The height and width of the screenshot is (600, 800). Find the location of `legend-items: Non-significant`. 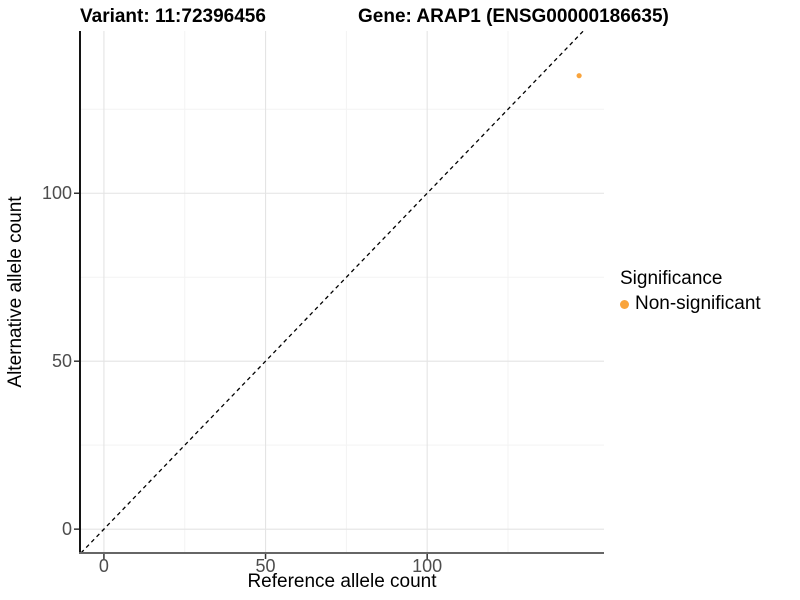

legend-items: Non-significant is located at coordinates (690, 304).